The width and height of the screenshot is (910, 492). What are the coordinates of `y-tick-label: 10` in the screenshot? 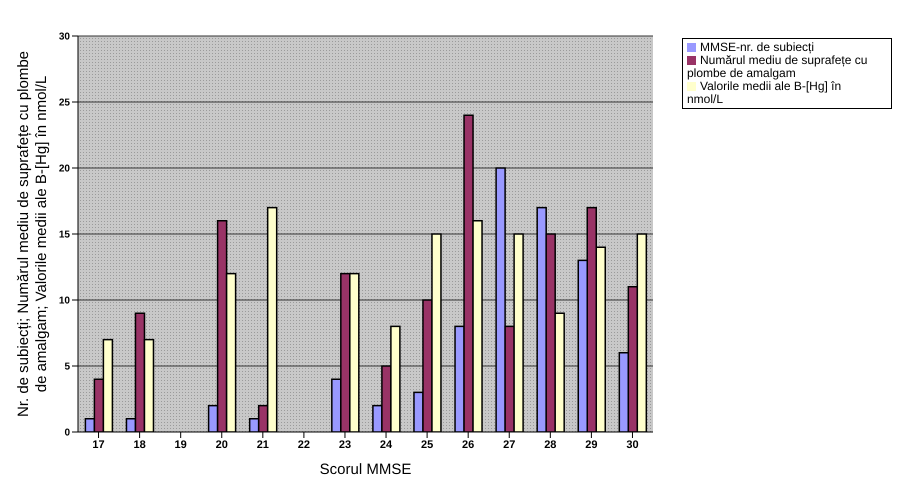 It's located at (64, 301).